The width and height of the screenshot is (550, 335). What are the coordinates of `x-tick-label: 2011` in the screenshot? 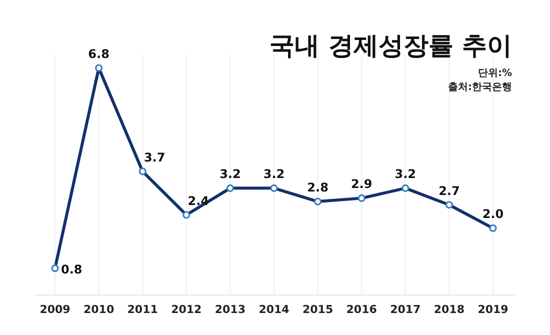 It's located at (142, 309).